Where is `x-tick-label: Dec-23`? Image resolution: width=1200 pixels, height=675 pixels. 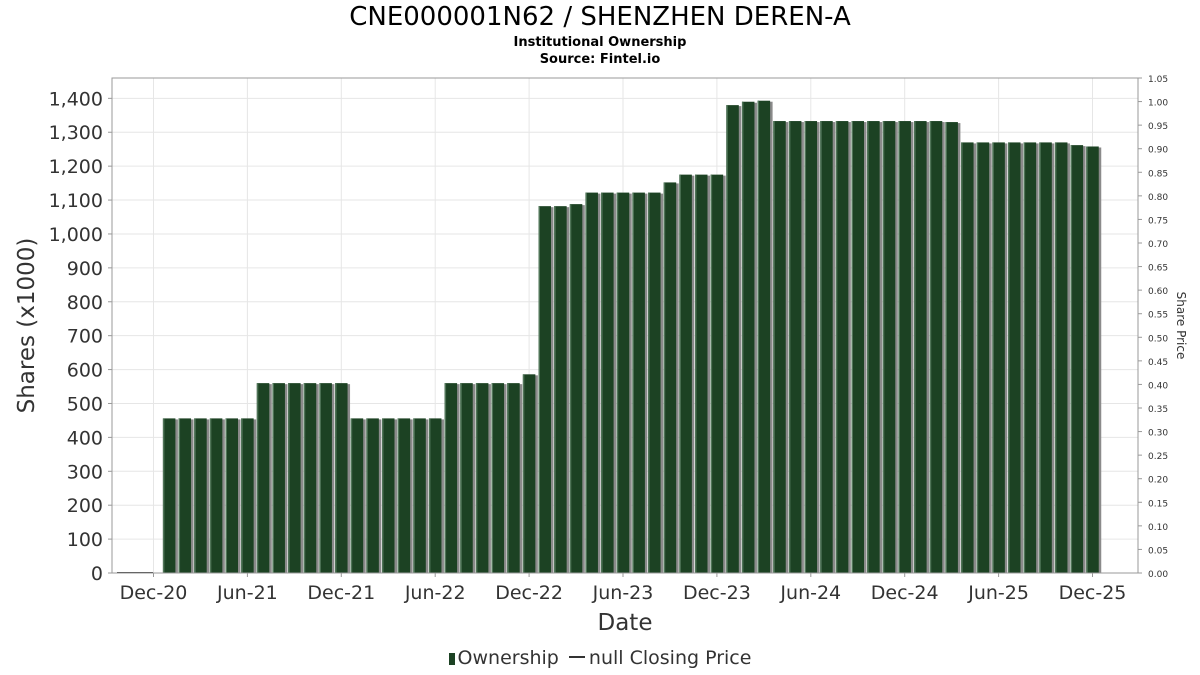
x-tick-label: Dec-23 is located at coordinates (717, 593).